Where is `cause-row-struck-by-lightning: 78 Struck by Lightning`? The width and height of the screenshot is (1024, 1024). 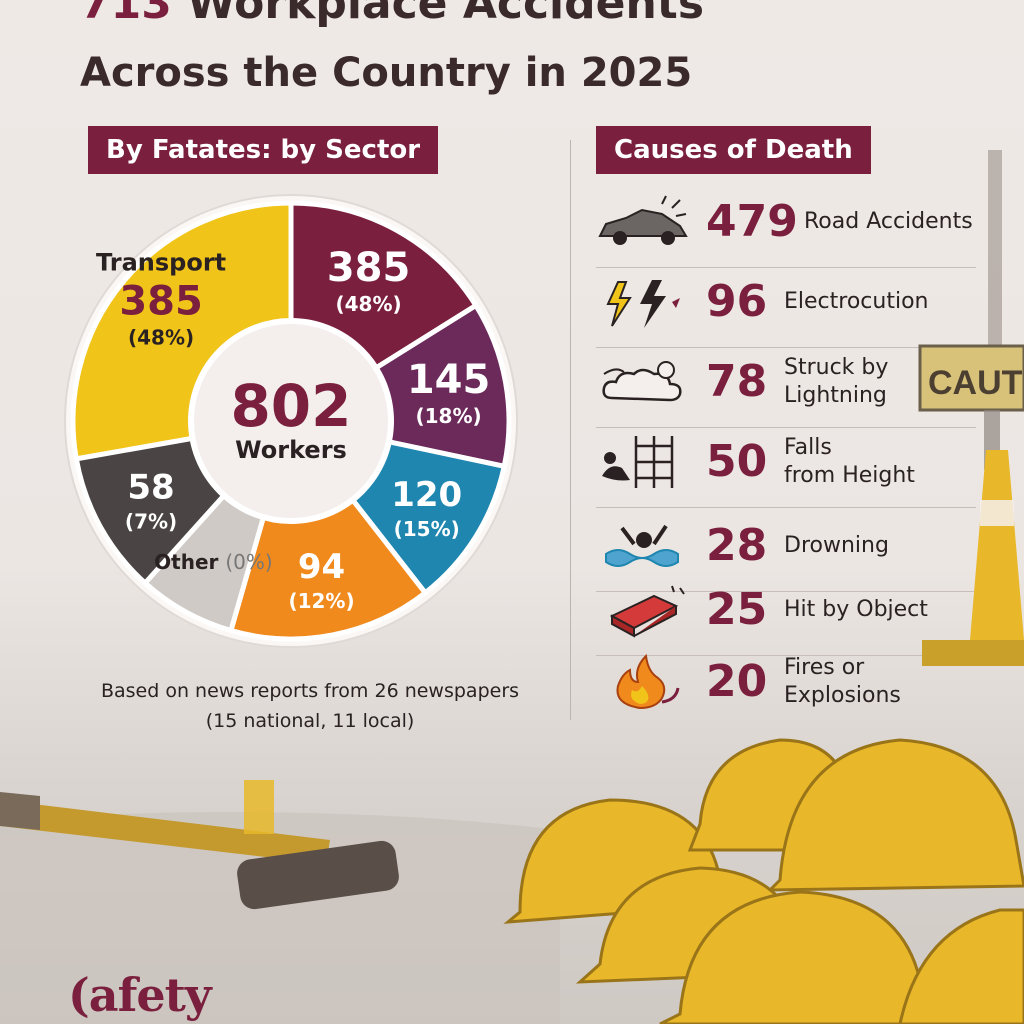
cause-row-struck-by-lightning: 78 Struck by Lightning is located at coordinates (786, 390).